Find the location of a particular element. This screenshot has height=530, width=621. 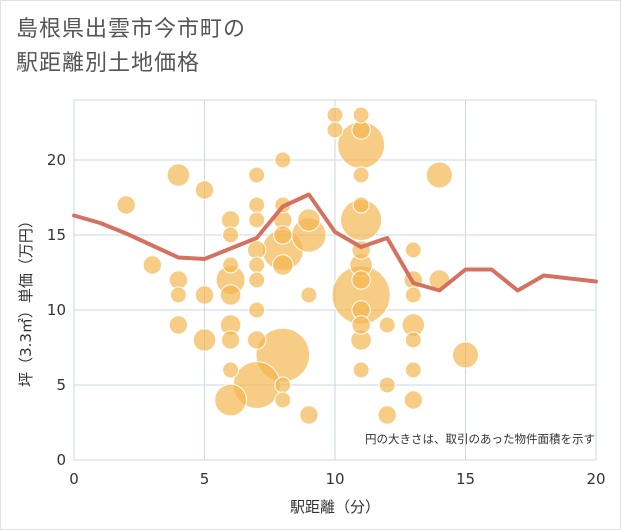

x-tick-label: 0 is located at coordinates (74, 479).